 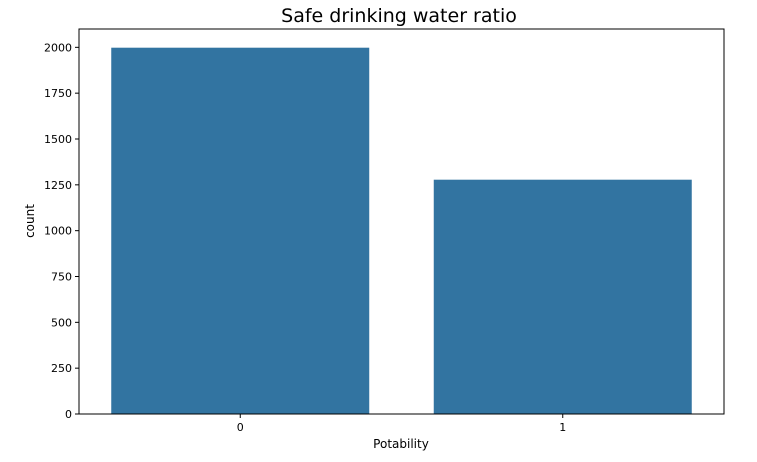 What do you see at coordinates (61, 277) in the screenshot?
I see `y-tick-label-750: 750` at bounding box center [61, 277].